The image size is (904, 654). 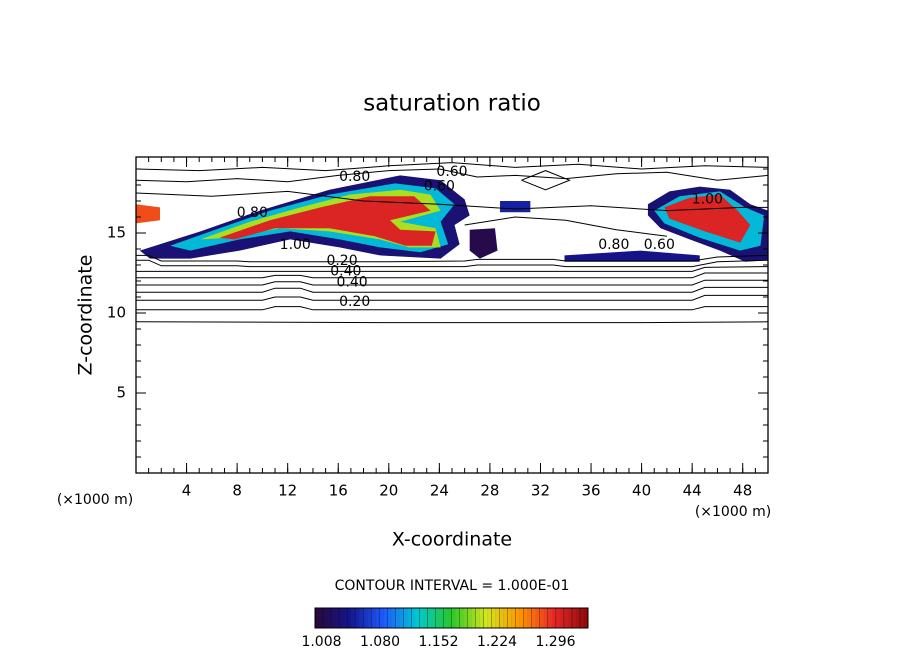 I want to click on x-tick-label: 24, so click(x=439, y=491).